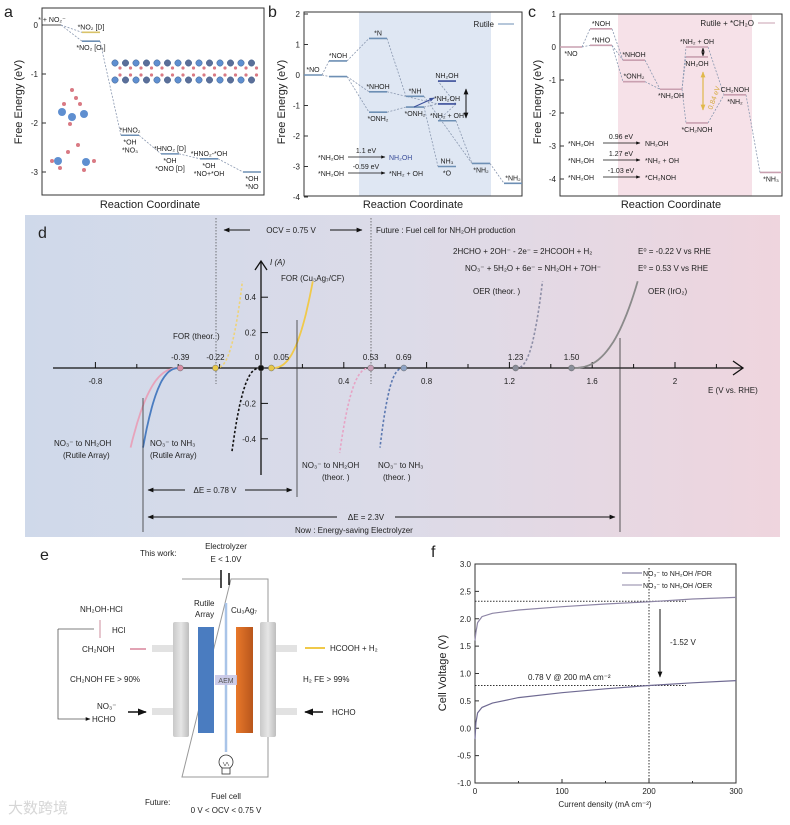 Image resolution: width=790 pixels, height=825 pixels. I want to click on annotation-energy: 1.27 eV, so click(621, 154).